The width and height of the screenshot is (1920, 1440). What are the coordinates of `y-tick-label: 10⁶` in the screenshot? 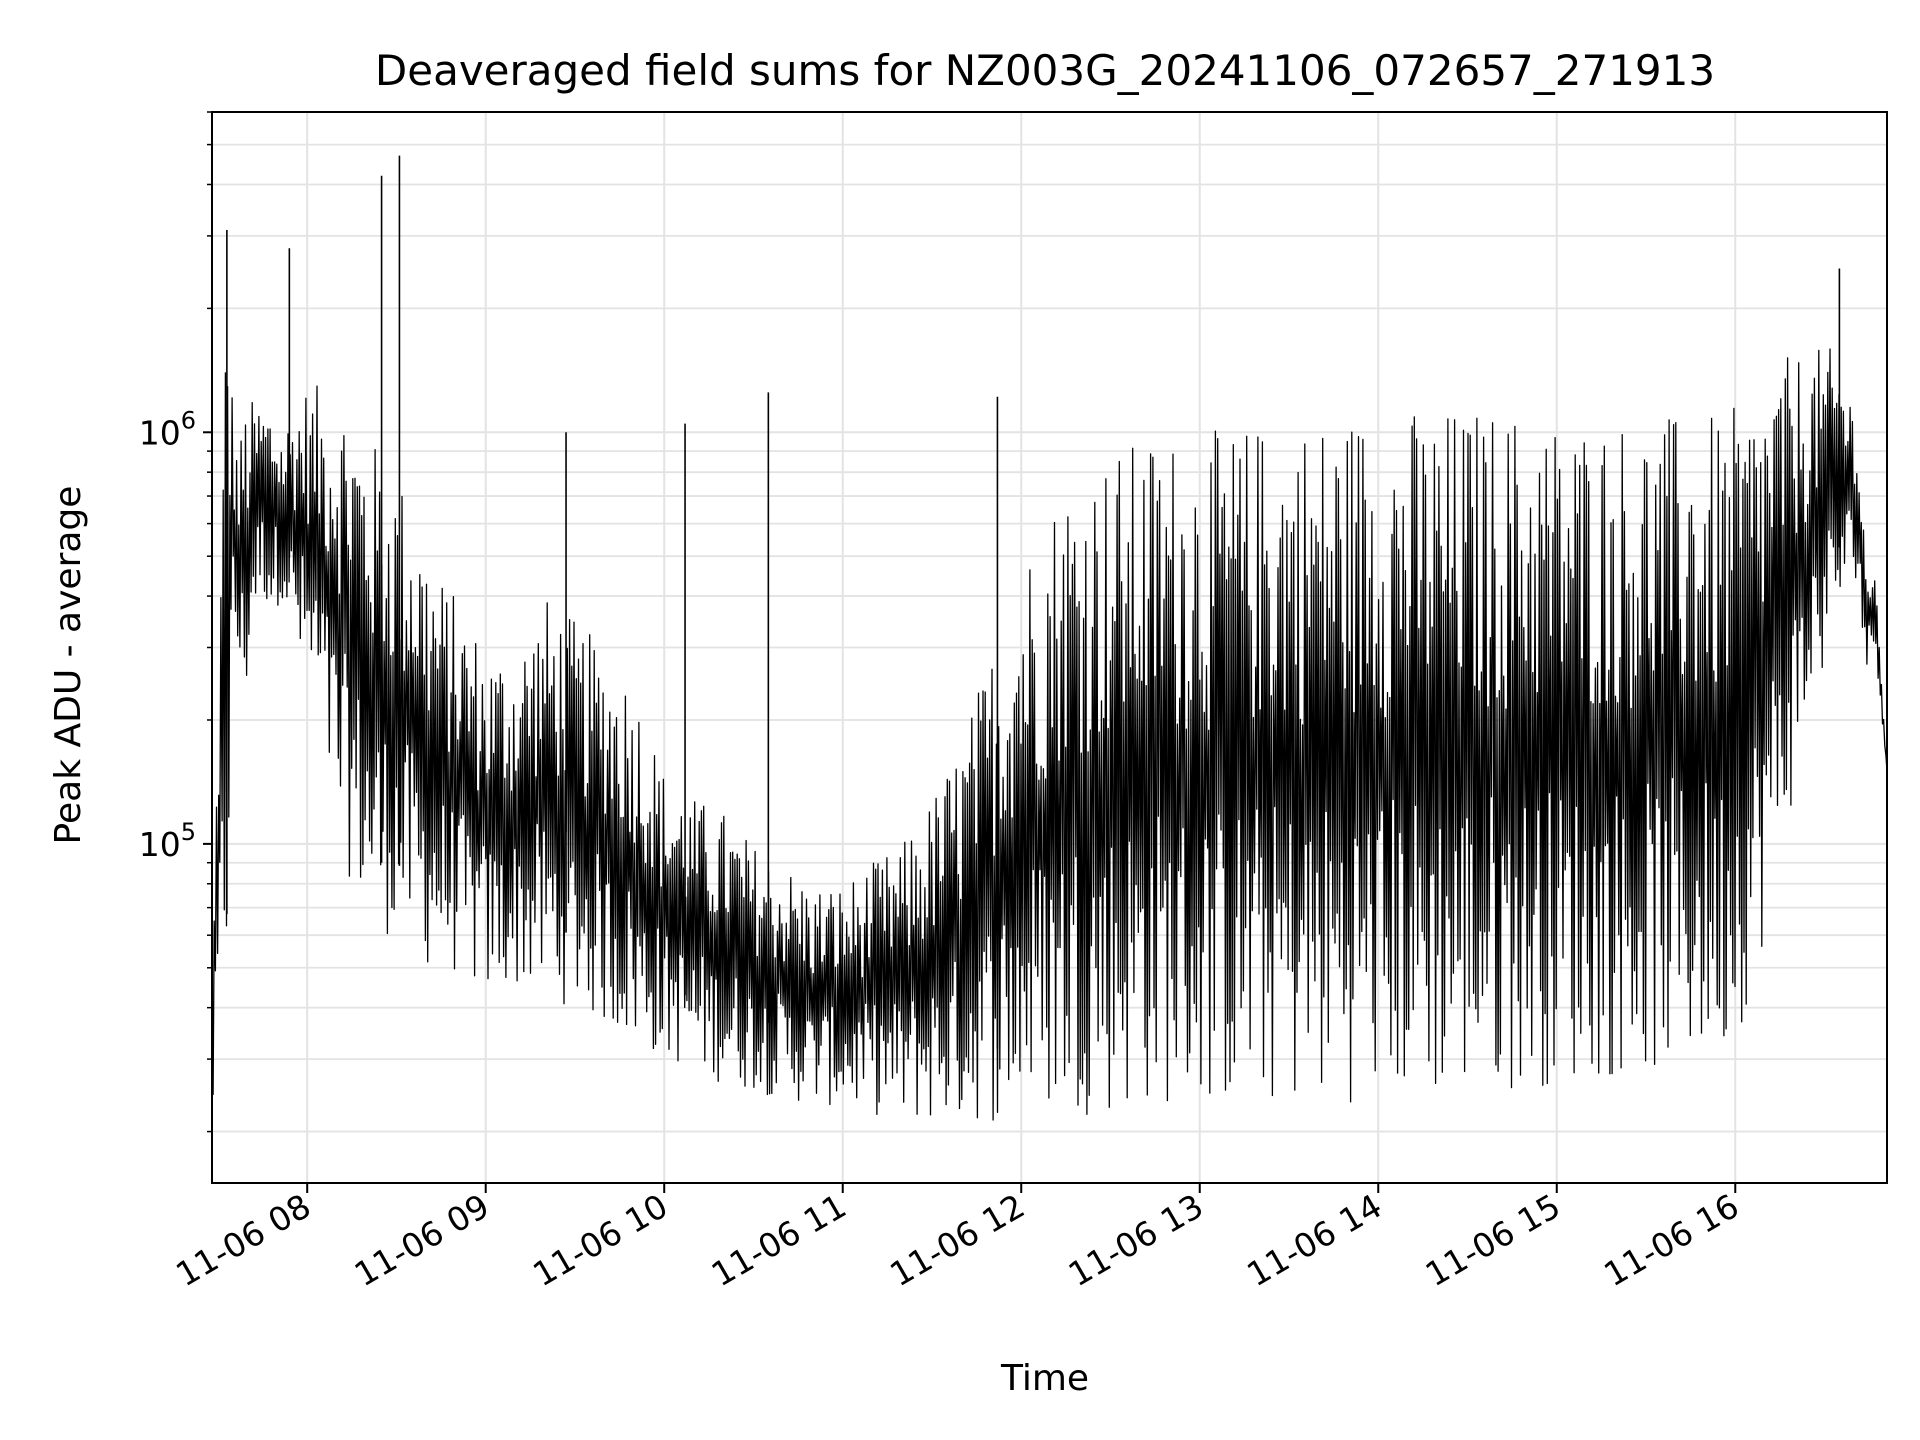 It's located at (167, 429).